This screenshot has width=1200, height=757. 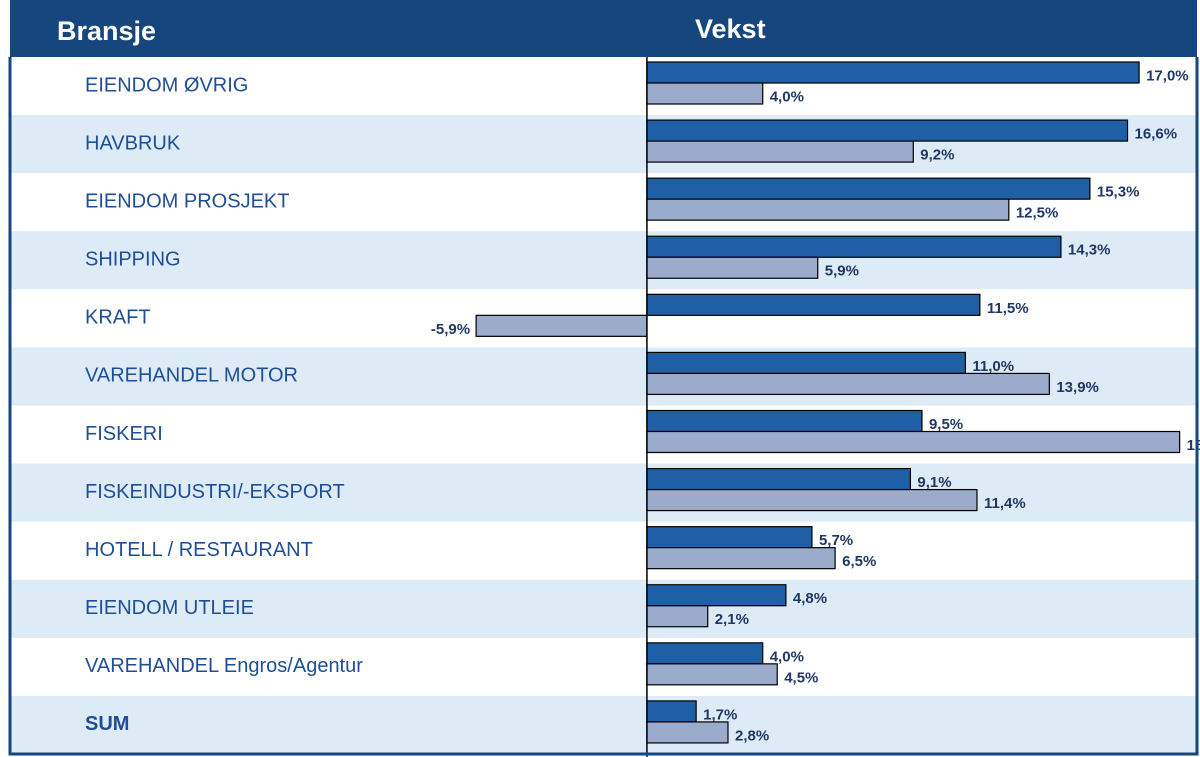 I want to click on category-label: FISKEINDUSTRI/-EKSPORT, so click(x=215, y=492).